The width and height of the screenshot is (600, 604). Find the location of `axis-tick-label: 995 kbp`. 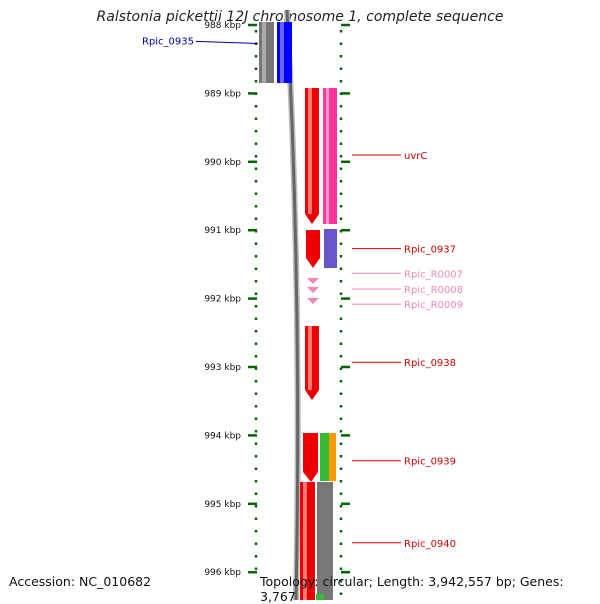

axis-tick-label: 995 kbp is located at coordinates (222, 505).